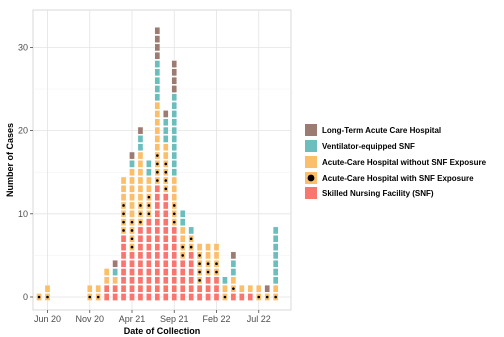  What do you see at coordinates (378, 193) in the screenshot?
I see `legend-label: Skilled Nursing Facility (SNF)` at bounding box center [378, 193].